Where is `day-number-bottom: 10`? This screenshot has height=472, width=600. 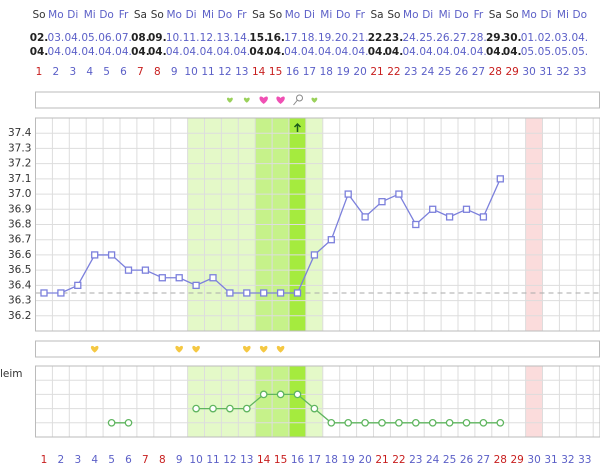 day-number-bottom: 10 is located at coordinates (195, 460).